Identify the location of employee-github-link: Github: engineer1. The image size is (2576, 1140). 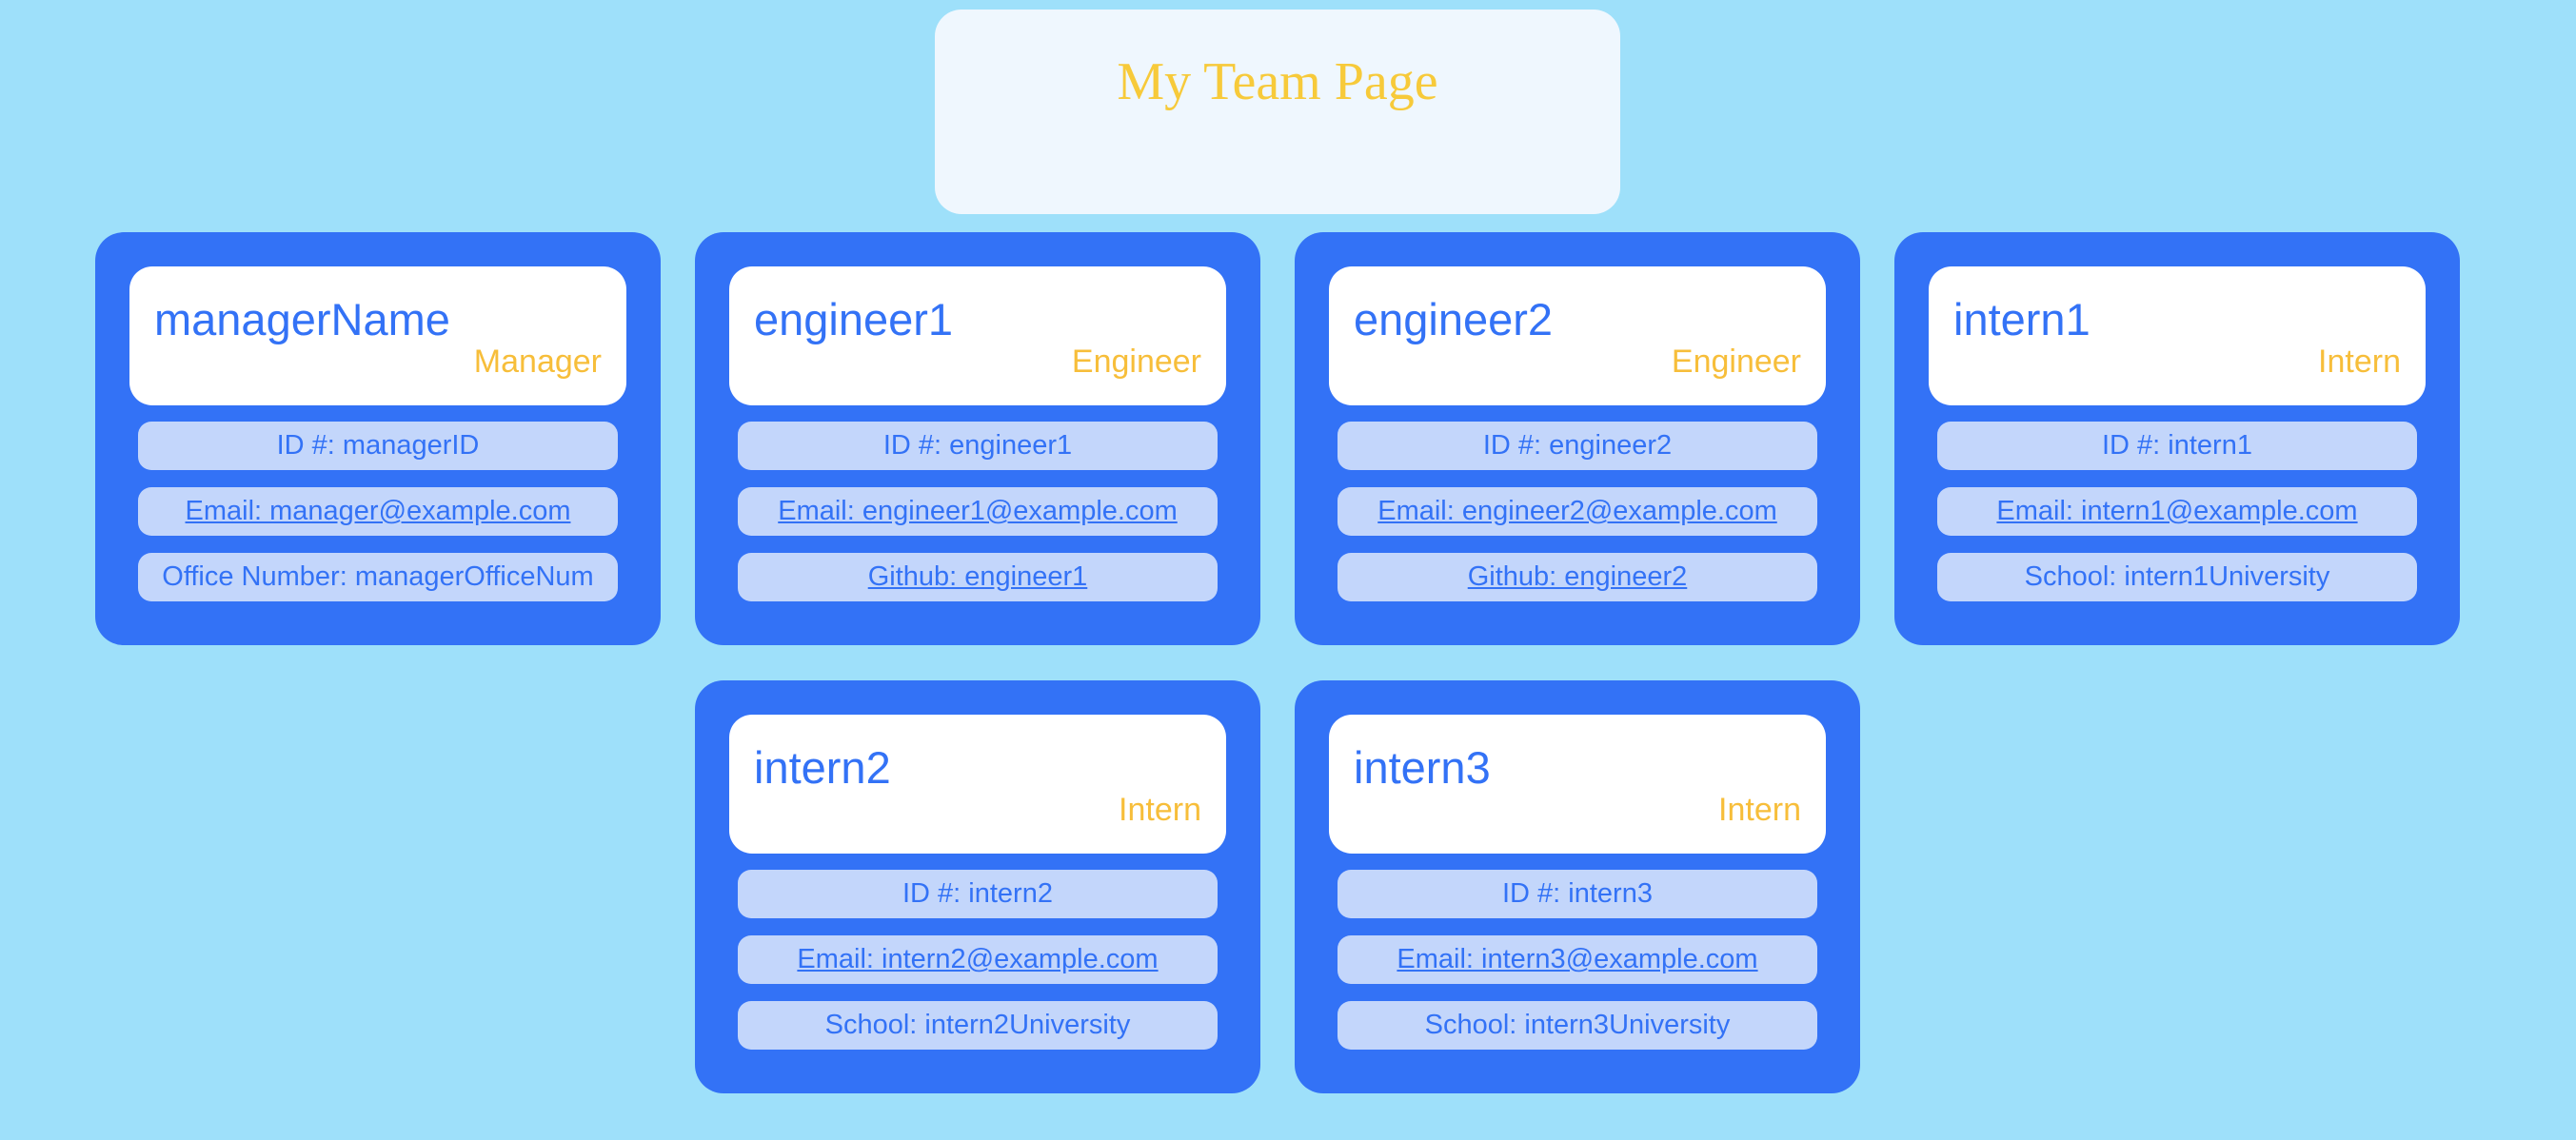
(978, 577).